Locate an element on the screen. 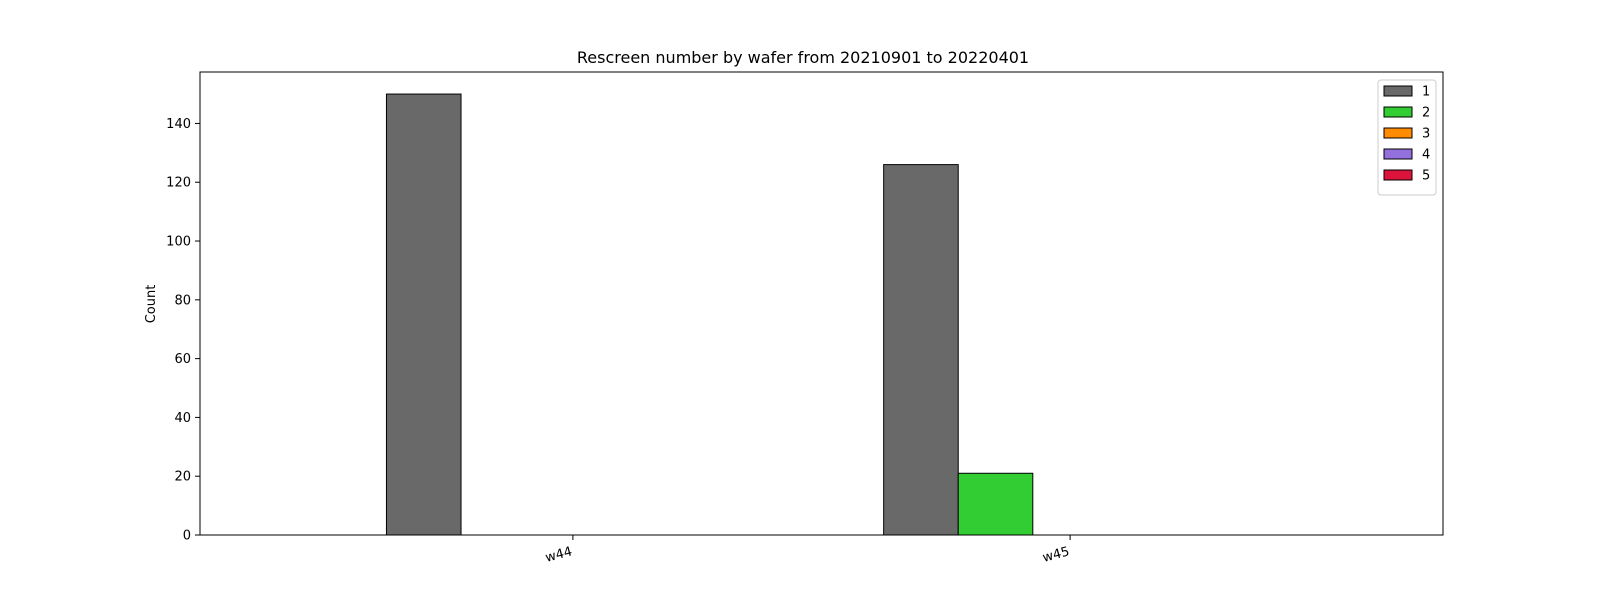  x-tick-label: w44 is located at coordinates (559, 555).